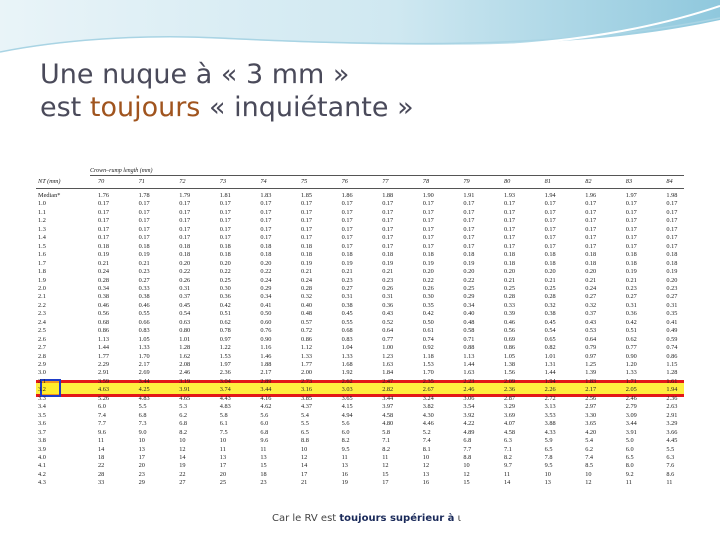 The width and height of the screenshot is (720, 540). I want to click on table-cell: 25, so click(223, 483).